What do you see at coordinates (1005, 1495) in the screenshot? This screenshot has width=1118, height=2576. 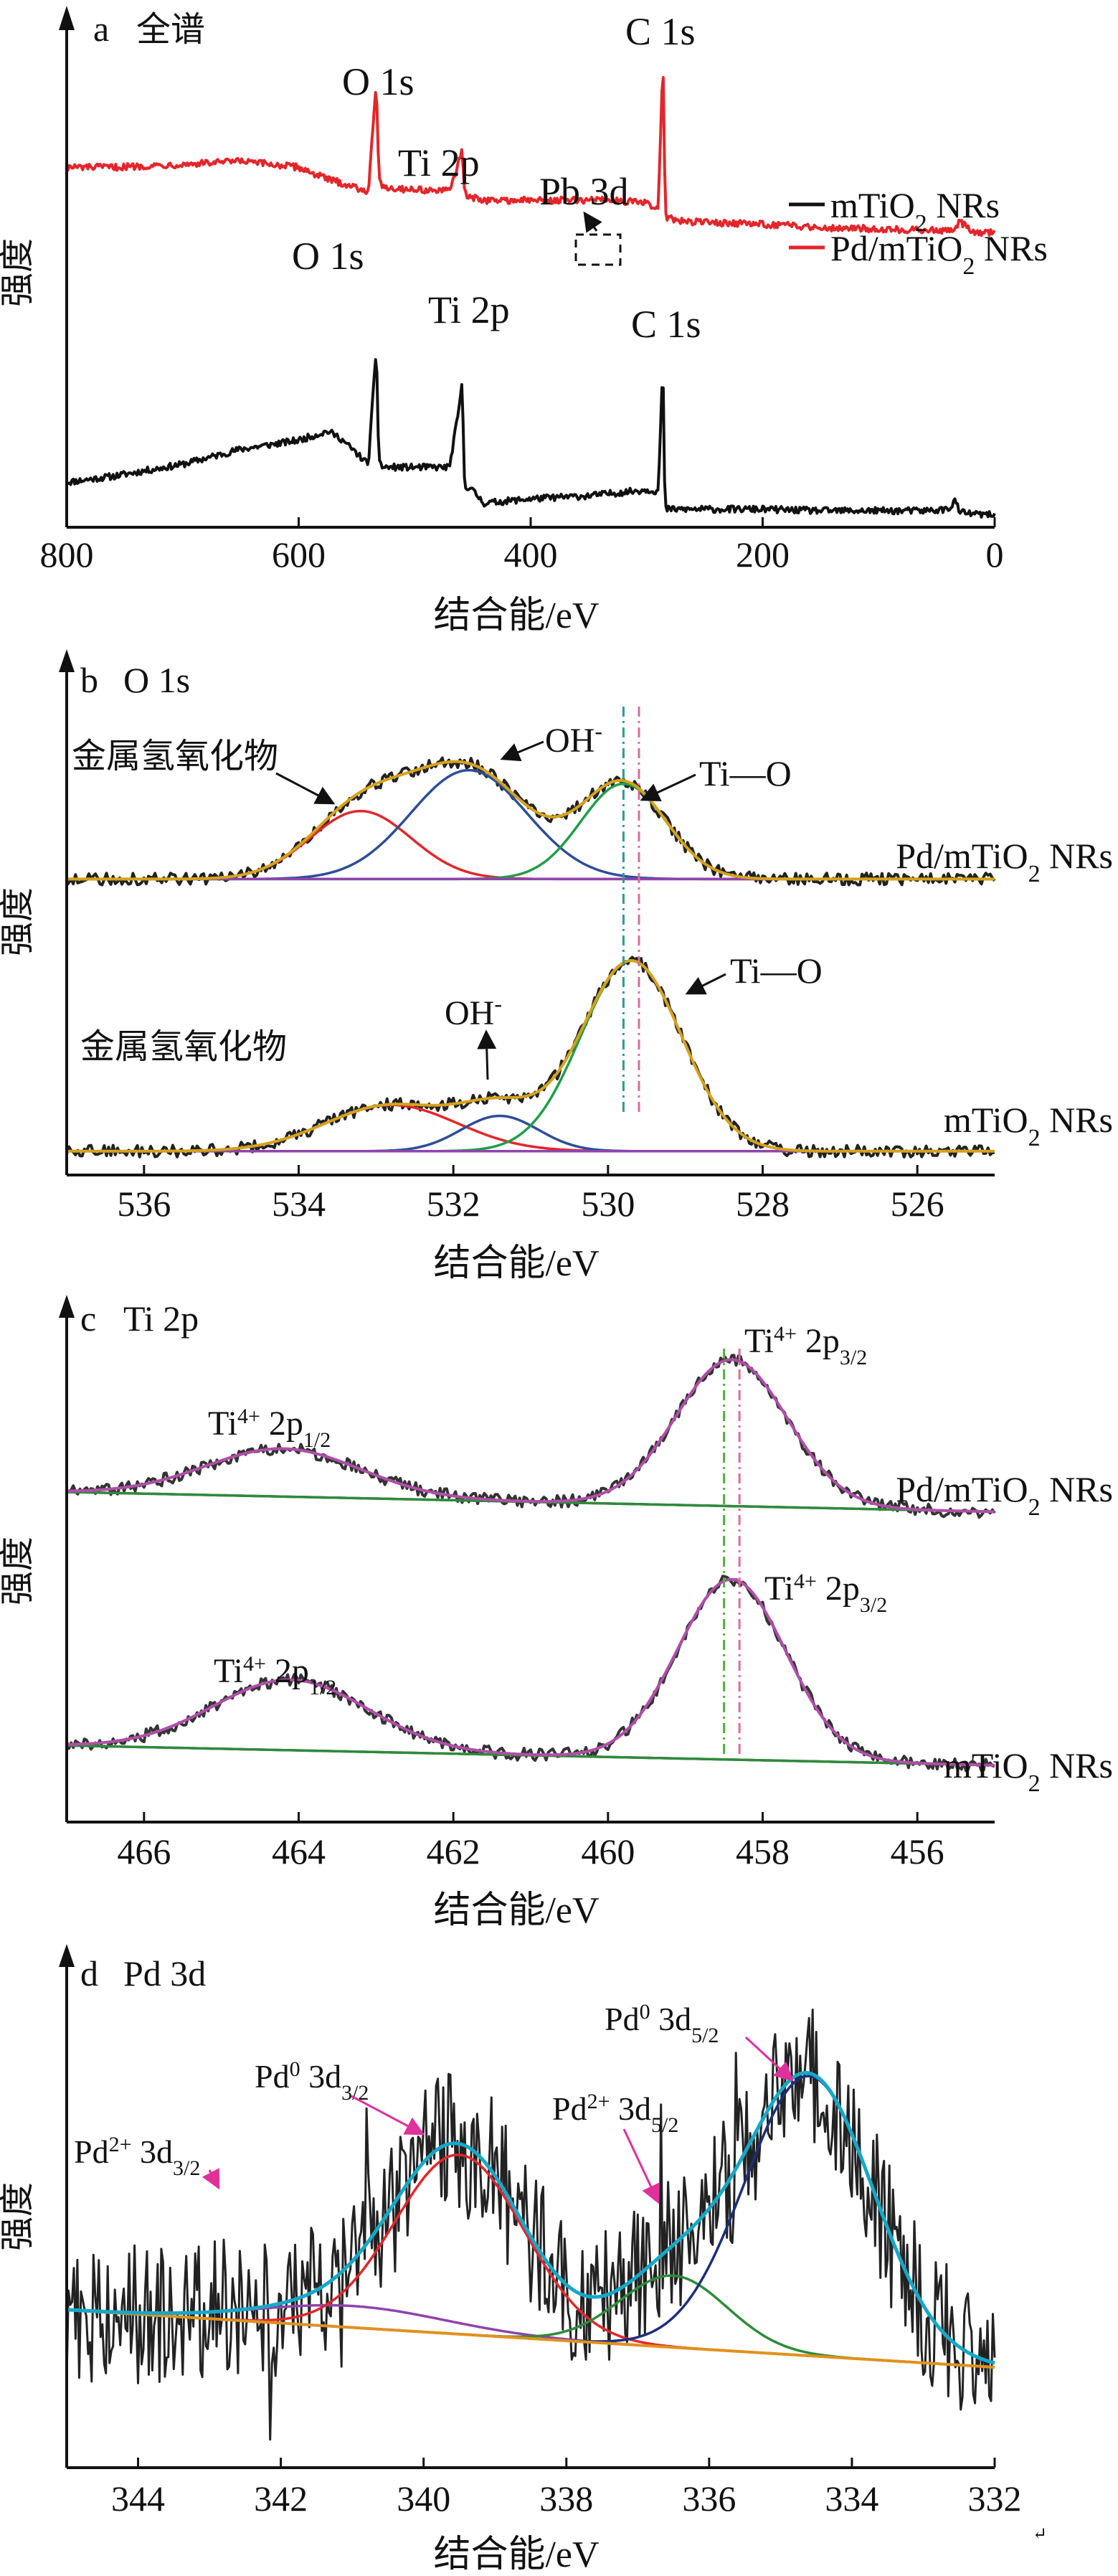 I see `label-c-pd-mtio2: Pd/mTiO2 NRs` at bounding box center [1005, 1495].